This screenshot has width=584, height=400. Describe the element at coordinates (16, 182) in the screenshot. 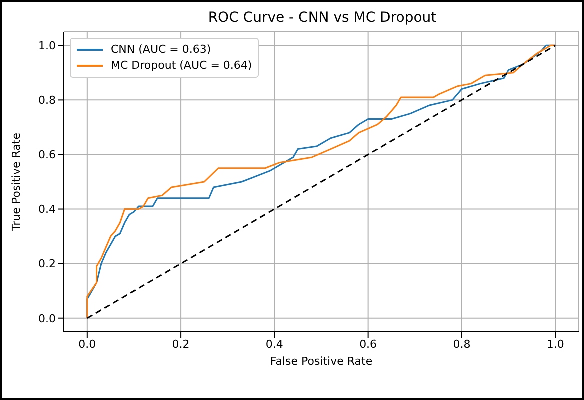

I see `y-axis-title: True Positive Rate` at that location.